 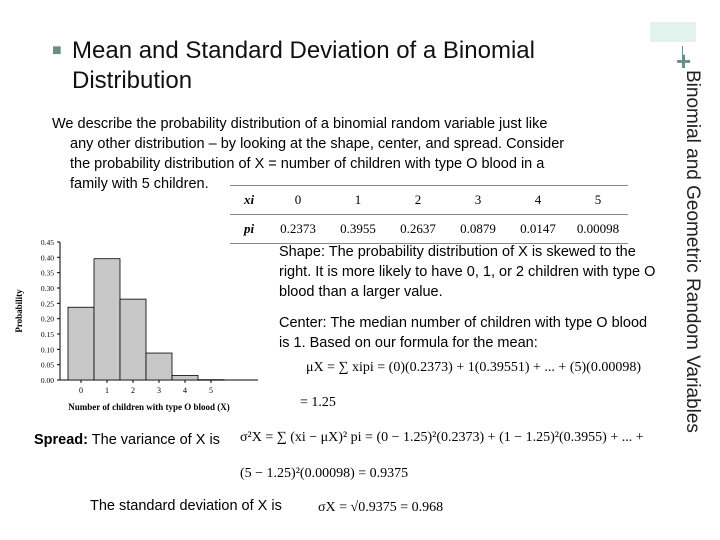 What do you see at coordinates (324, 473) in the screenshot?
I see `variance-result: (5 − 1.25)²(0.00098) = 0.9375` at bounding box center [324, 473].